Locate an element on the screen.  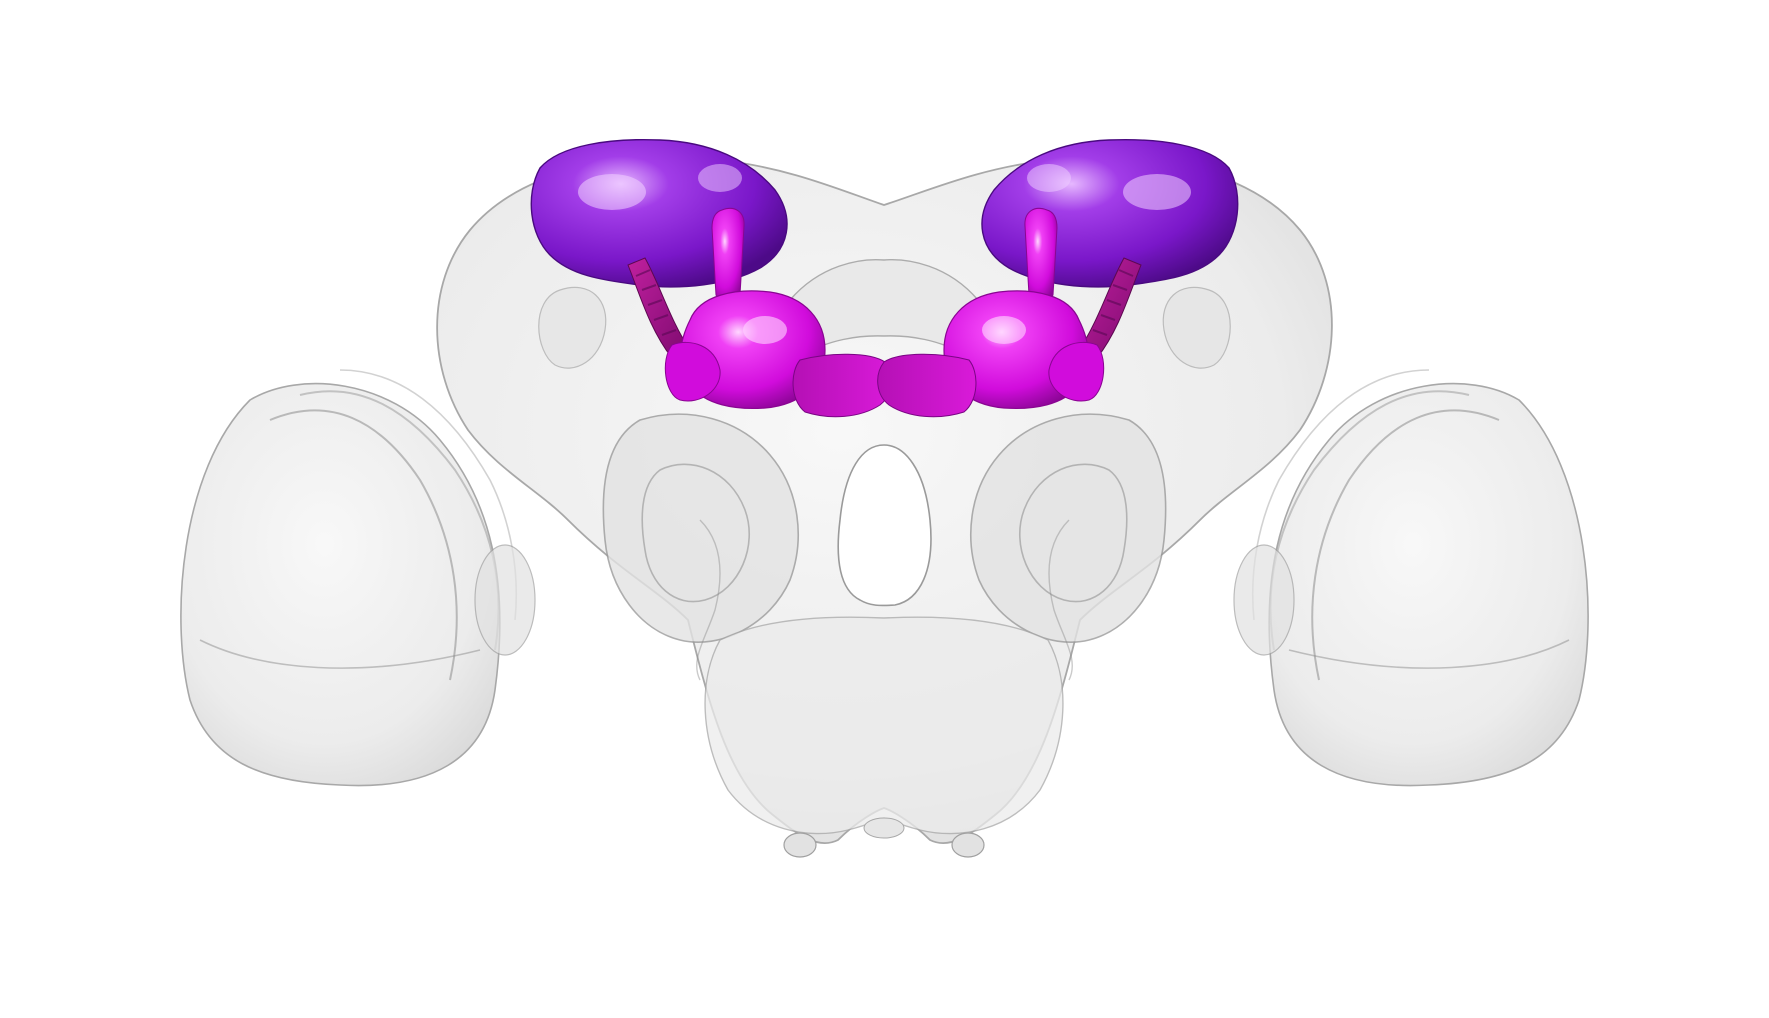
right-mushroom-body is located at coordinates (1058, 278).